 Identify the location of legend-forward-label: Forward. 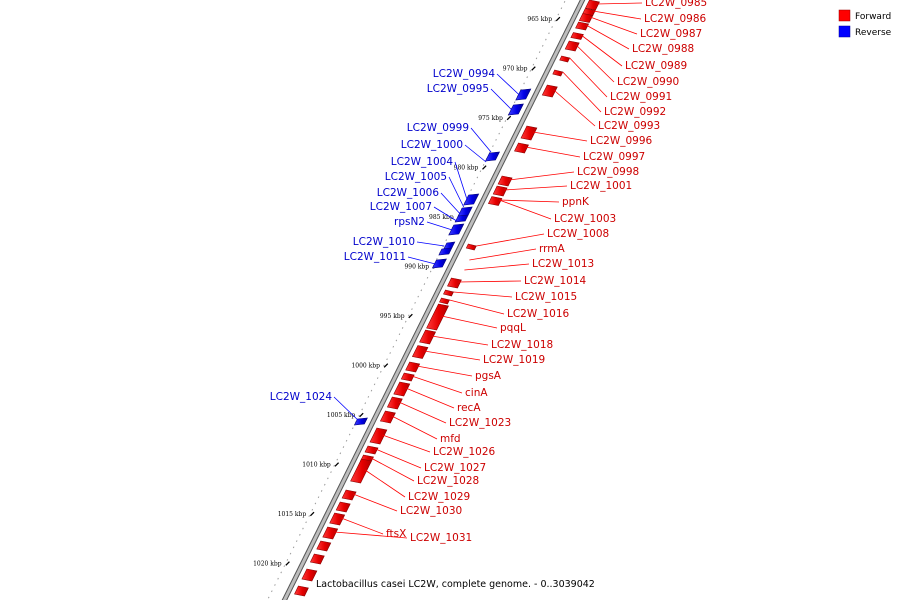
(873, 17).